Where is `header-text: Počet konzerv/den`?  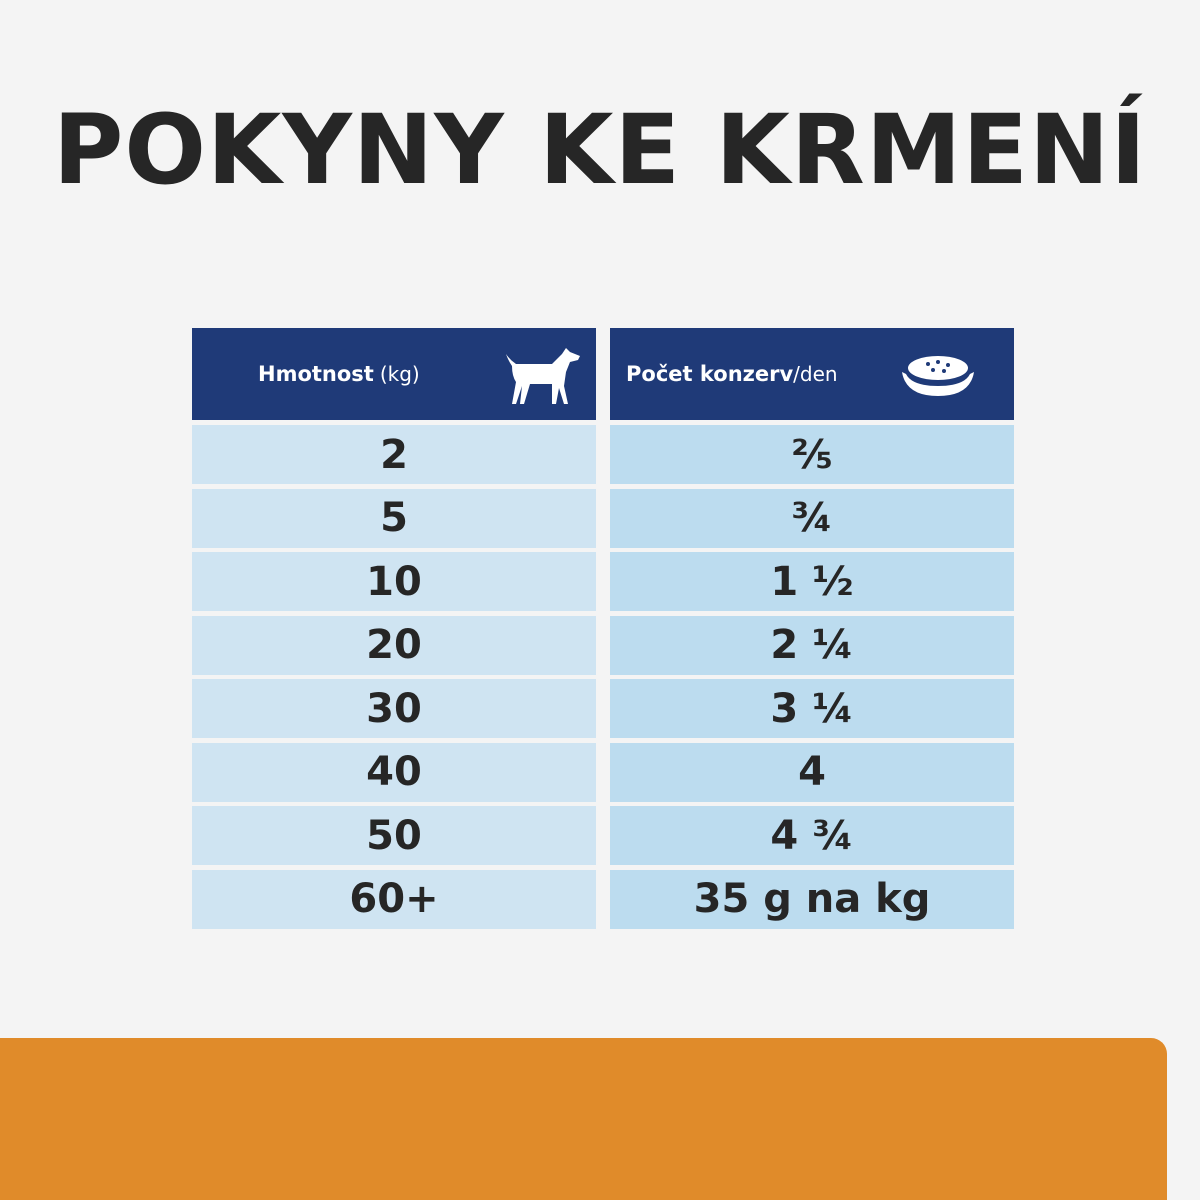
header-text: Počet konzerv/den is located at coordinates (732, 374).